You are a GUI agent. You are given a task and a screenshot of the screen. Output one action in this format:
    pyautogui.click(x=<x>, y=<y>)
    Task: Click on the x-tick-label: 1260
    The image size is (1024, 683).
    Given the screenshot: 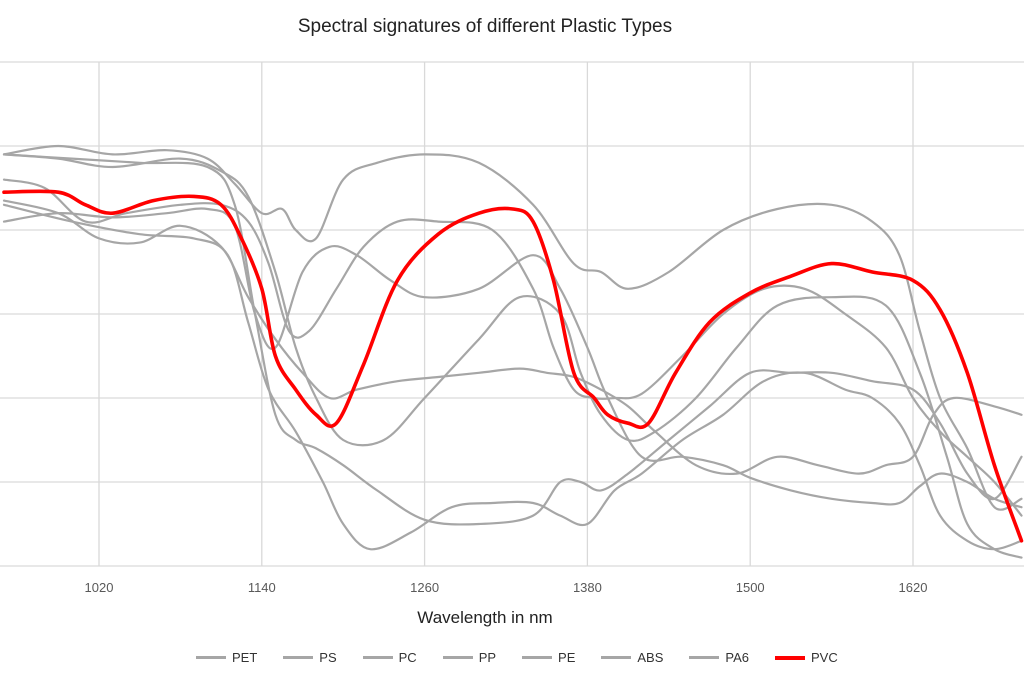 What is the action you would take?
    pyautogui.click(x=424, y=587)
    